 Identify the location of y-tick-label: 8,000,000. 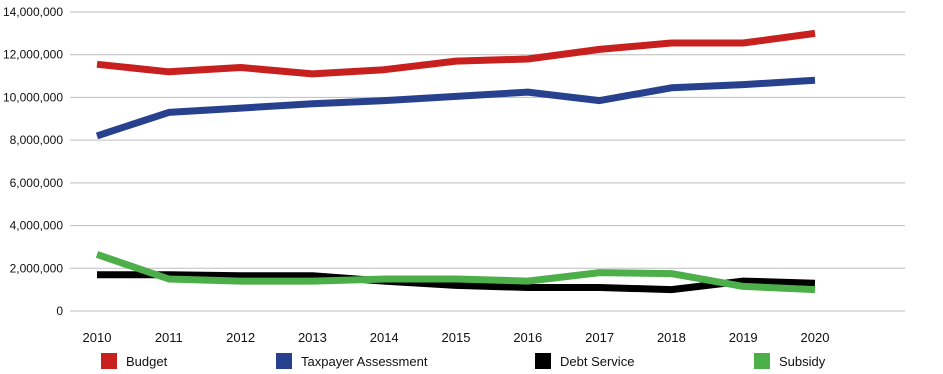
(37, 140).